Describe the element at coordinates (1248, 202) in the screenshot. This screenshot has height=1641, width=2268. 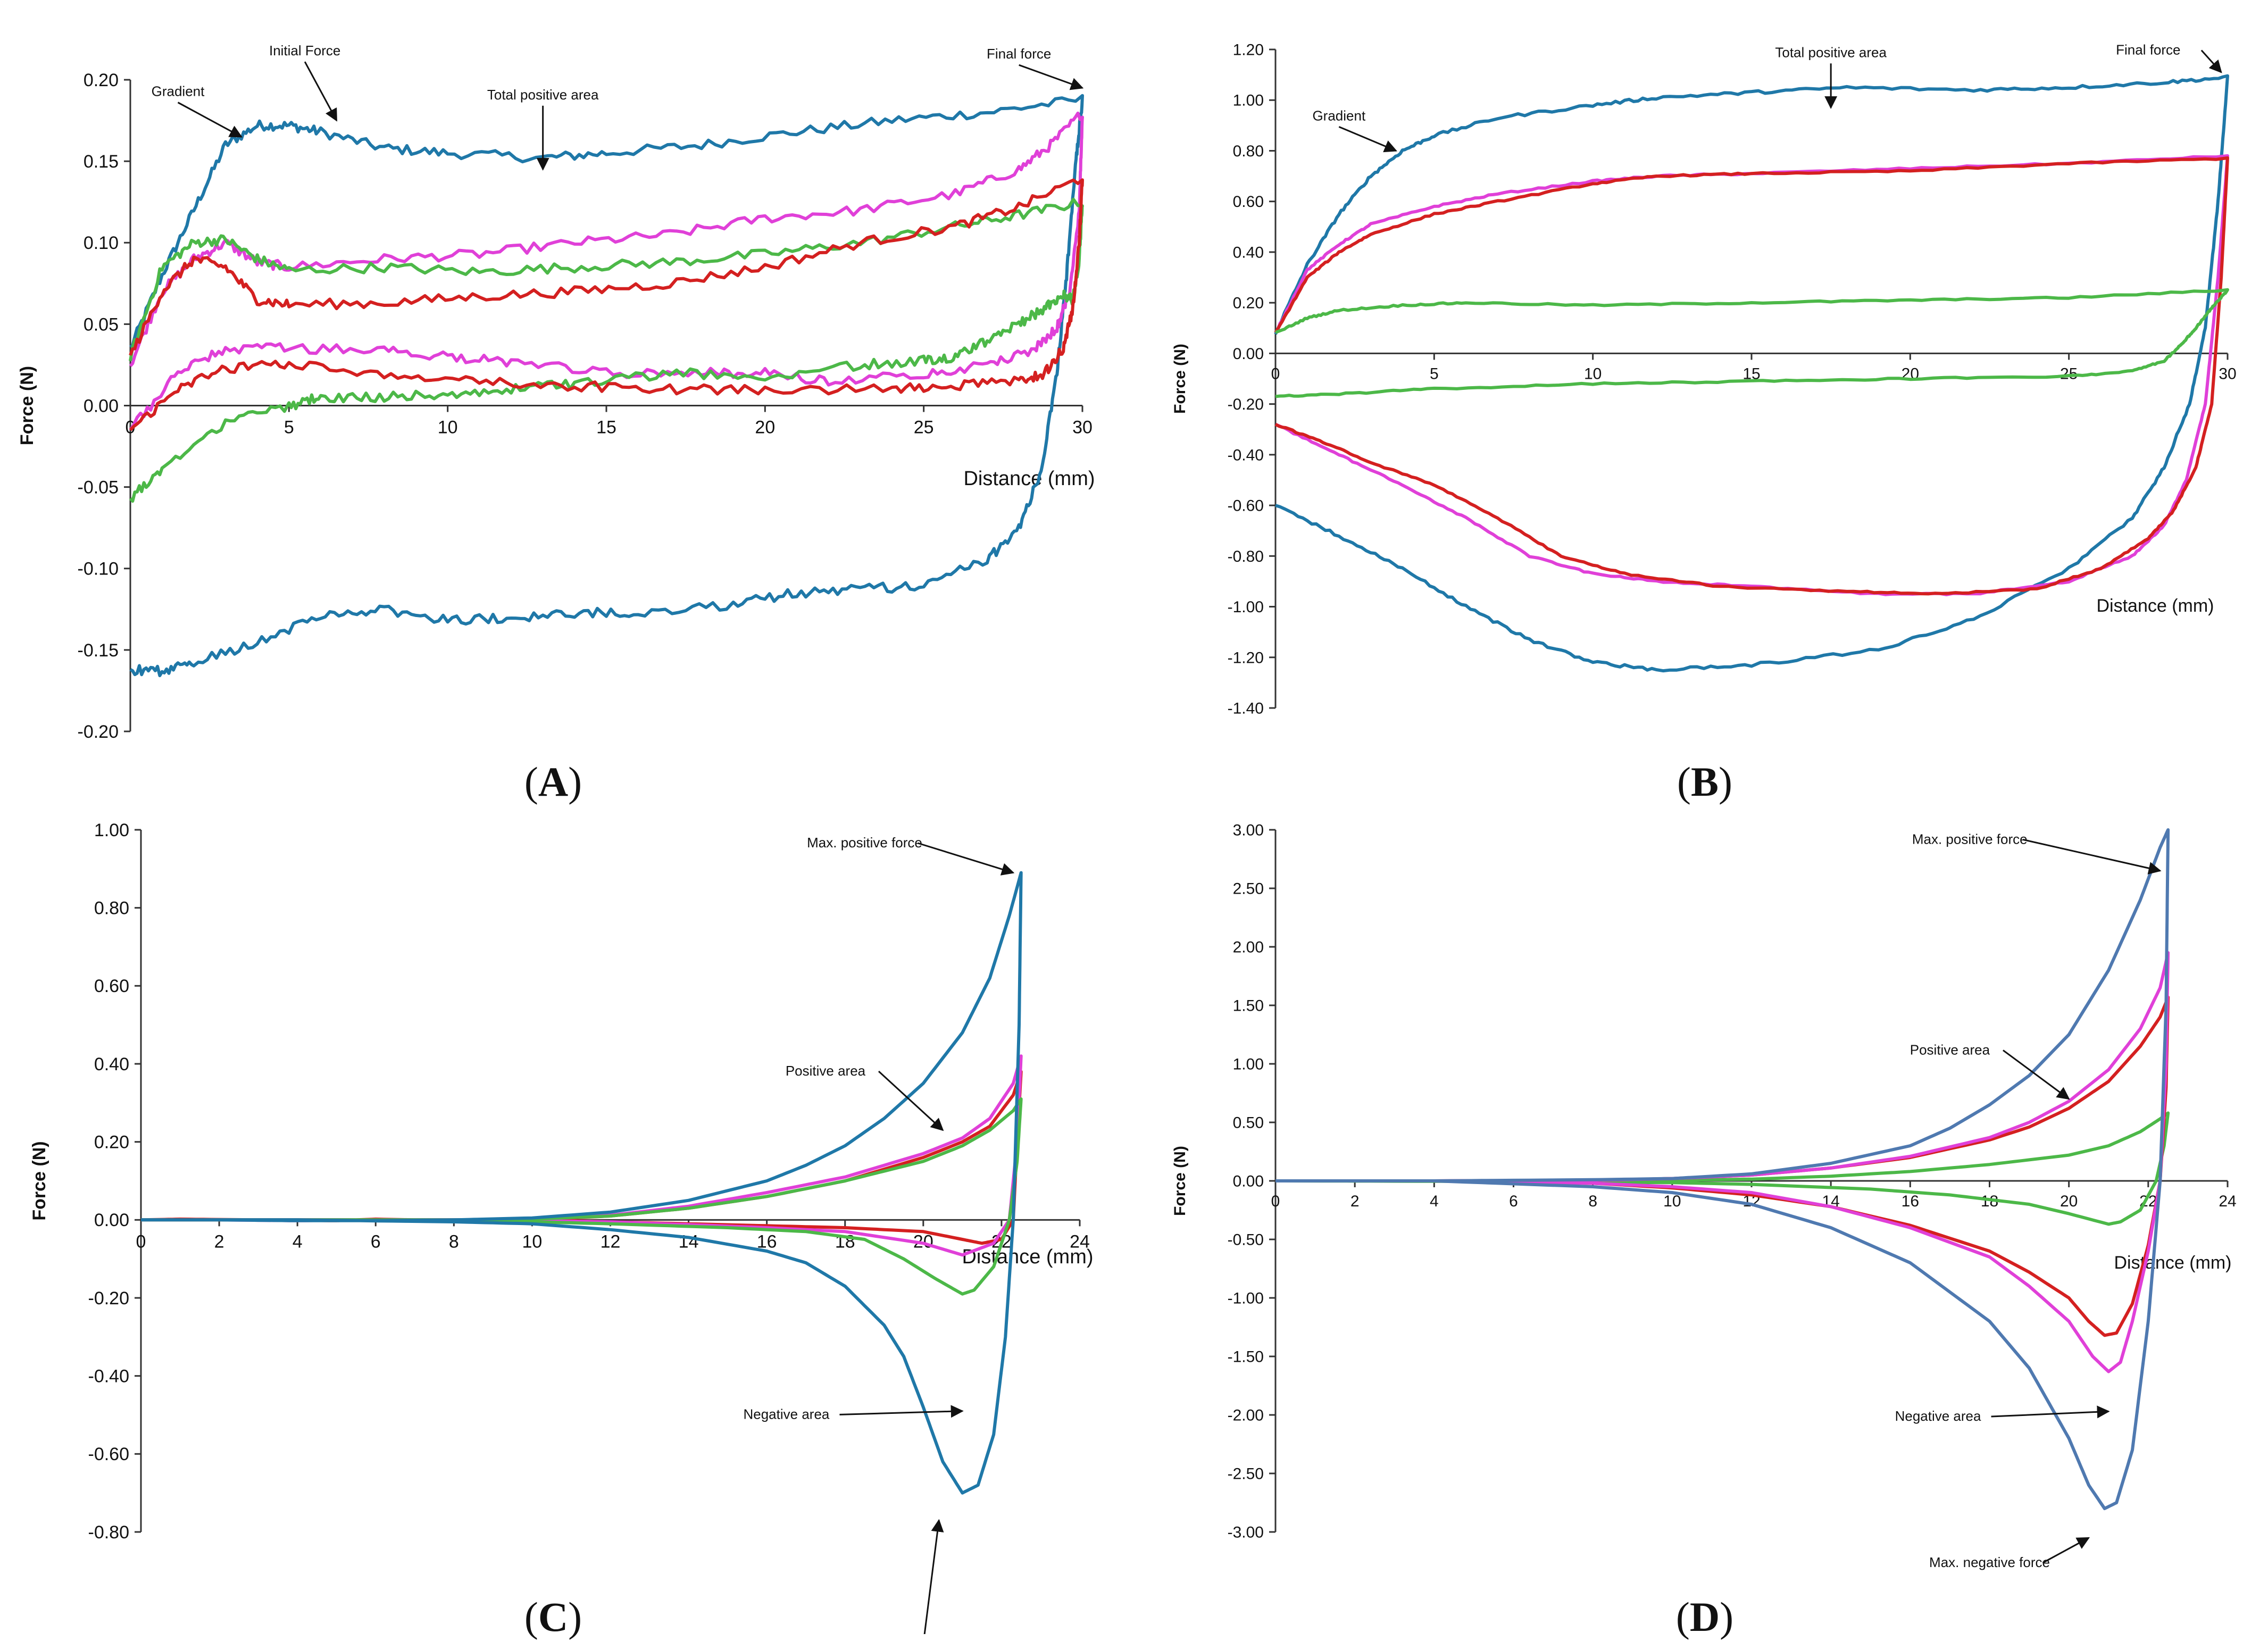
I see `y-tick-label: 0.60` at that location.